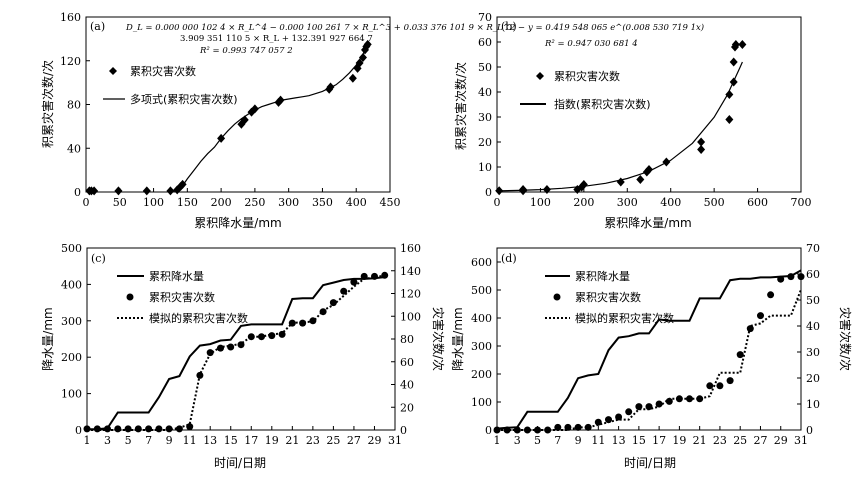 The image size is (868, 479). What do you see at coordinates (374, 440) in the screenshot?
I see `panel-c-x-tick-label-14: 29` at bounding box center [374, 440].